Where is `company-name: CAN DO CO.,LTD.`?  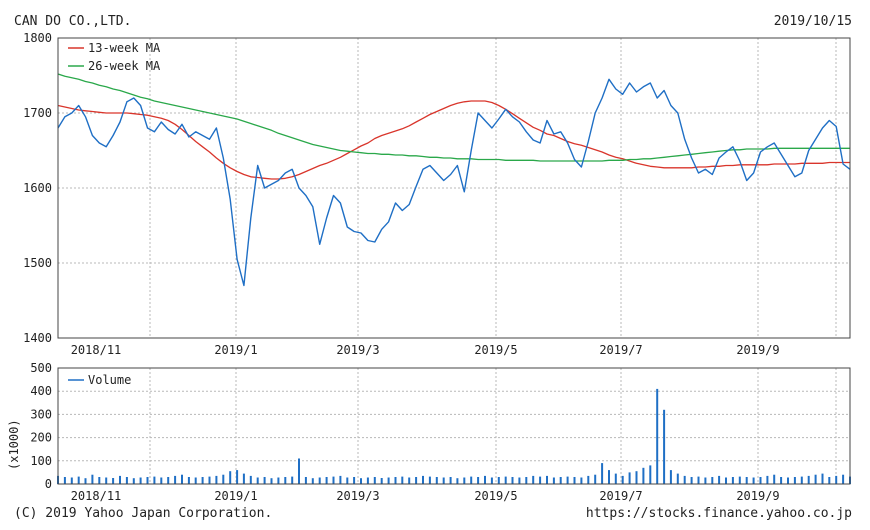 company-name: CAN DO CO.,LTD. is located at coordinates (73, 21).